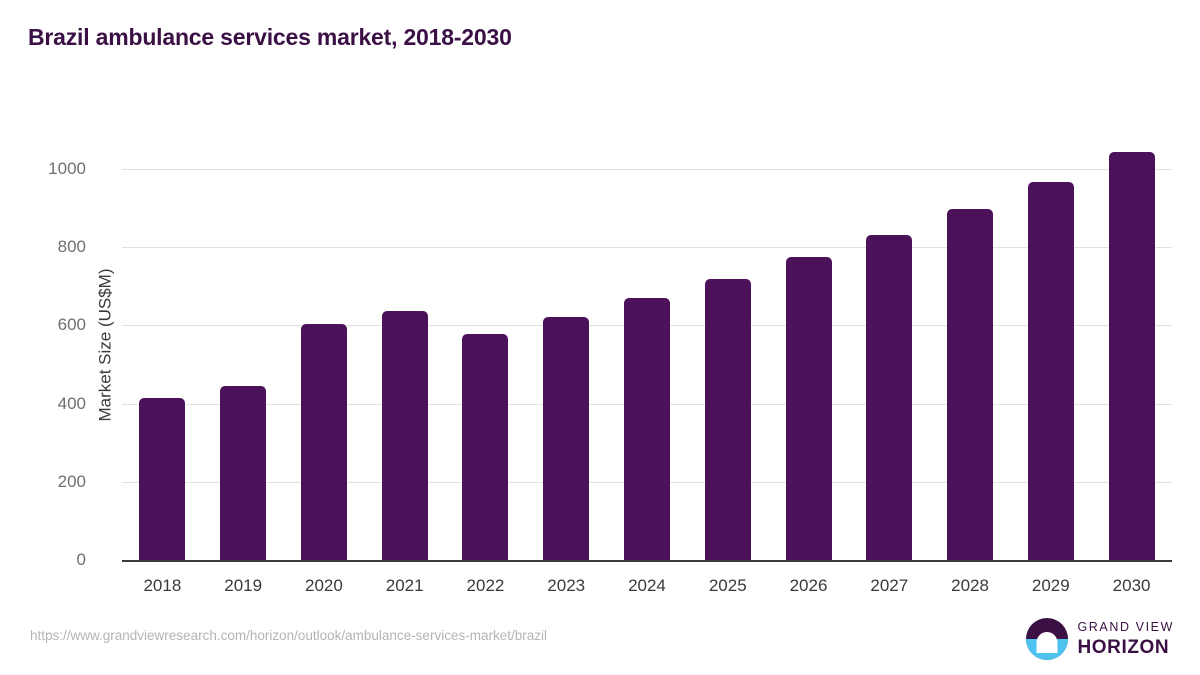 The image size is (1200, 675). I want to click on bar-2019, so click(243, 473).